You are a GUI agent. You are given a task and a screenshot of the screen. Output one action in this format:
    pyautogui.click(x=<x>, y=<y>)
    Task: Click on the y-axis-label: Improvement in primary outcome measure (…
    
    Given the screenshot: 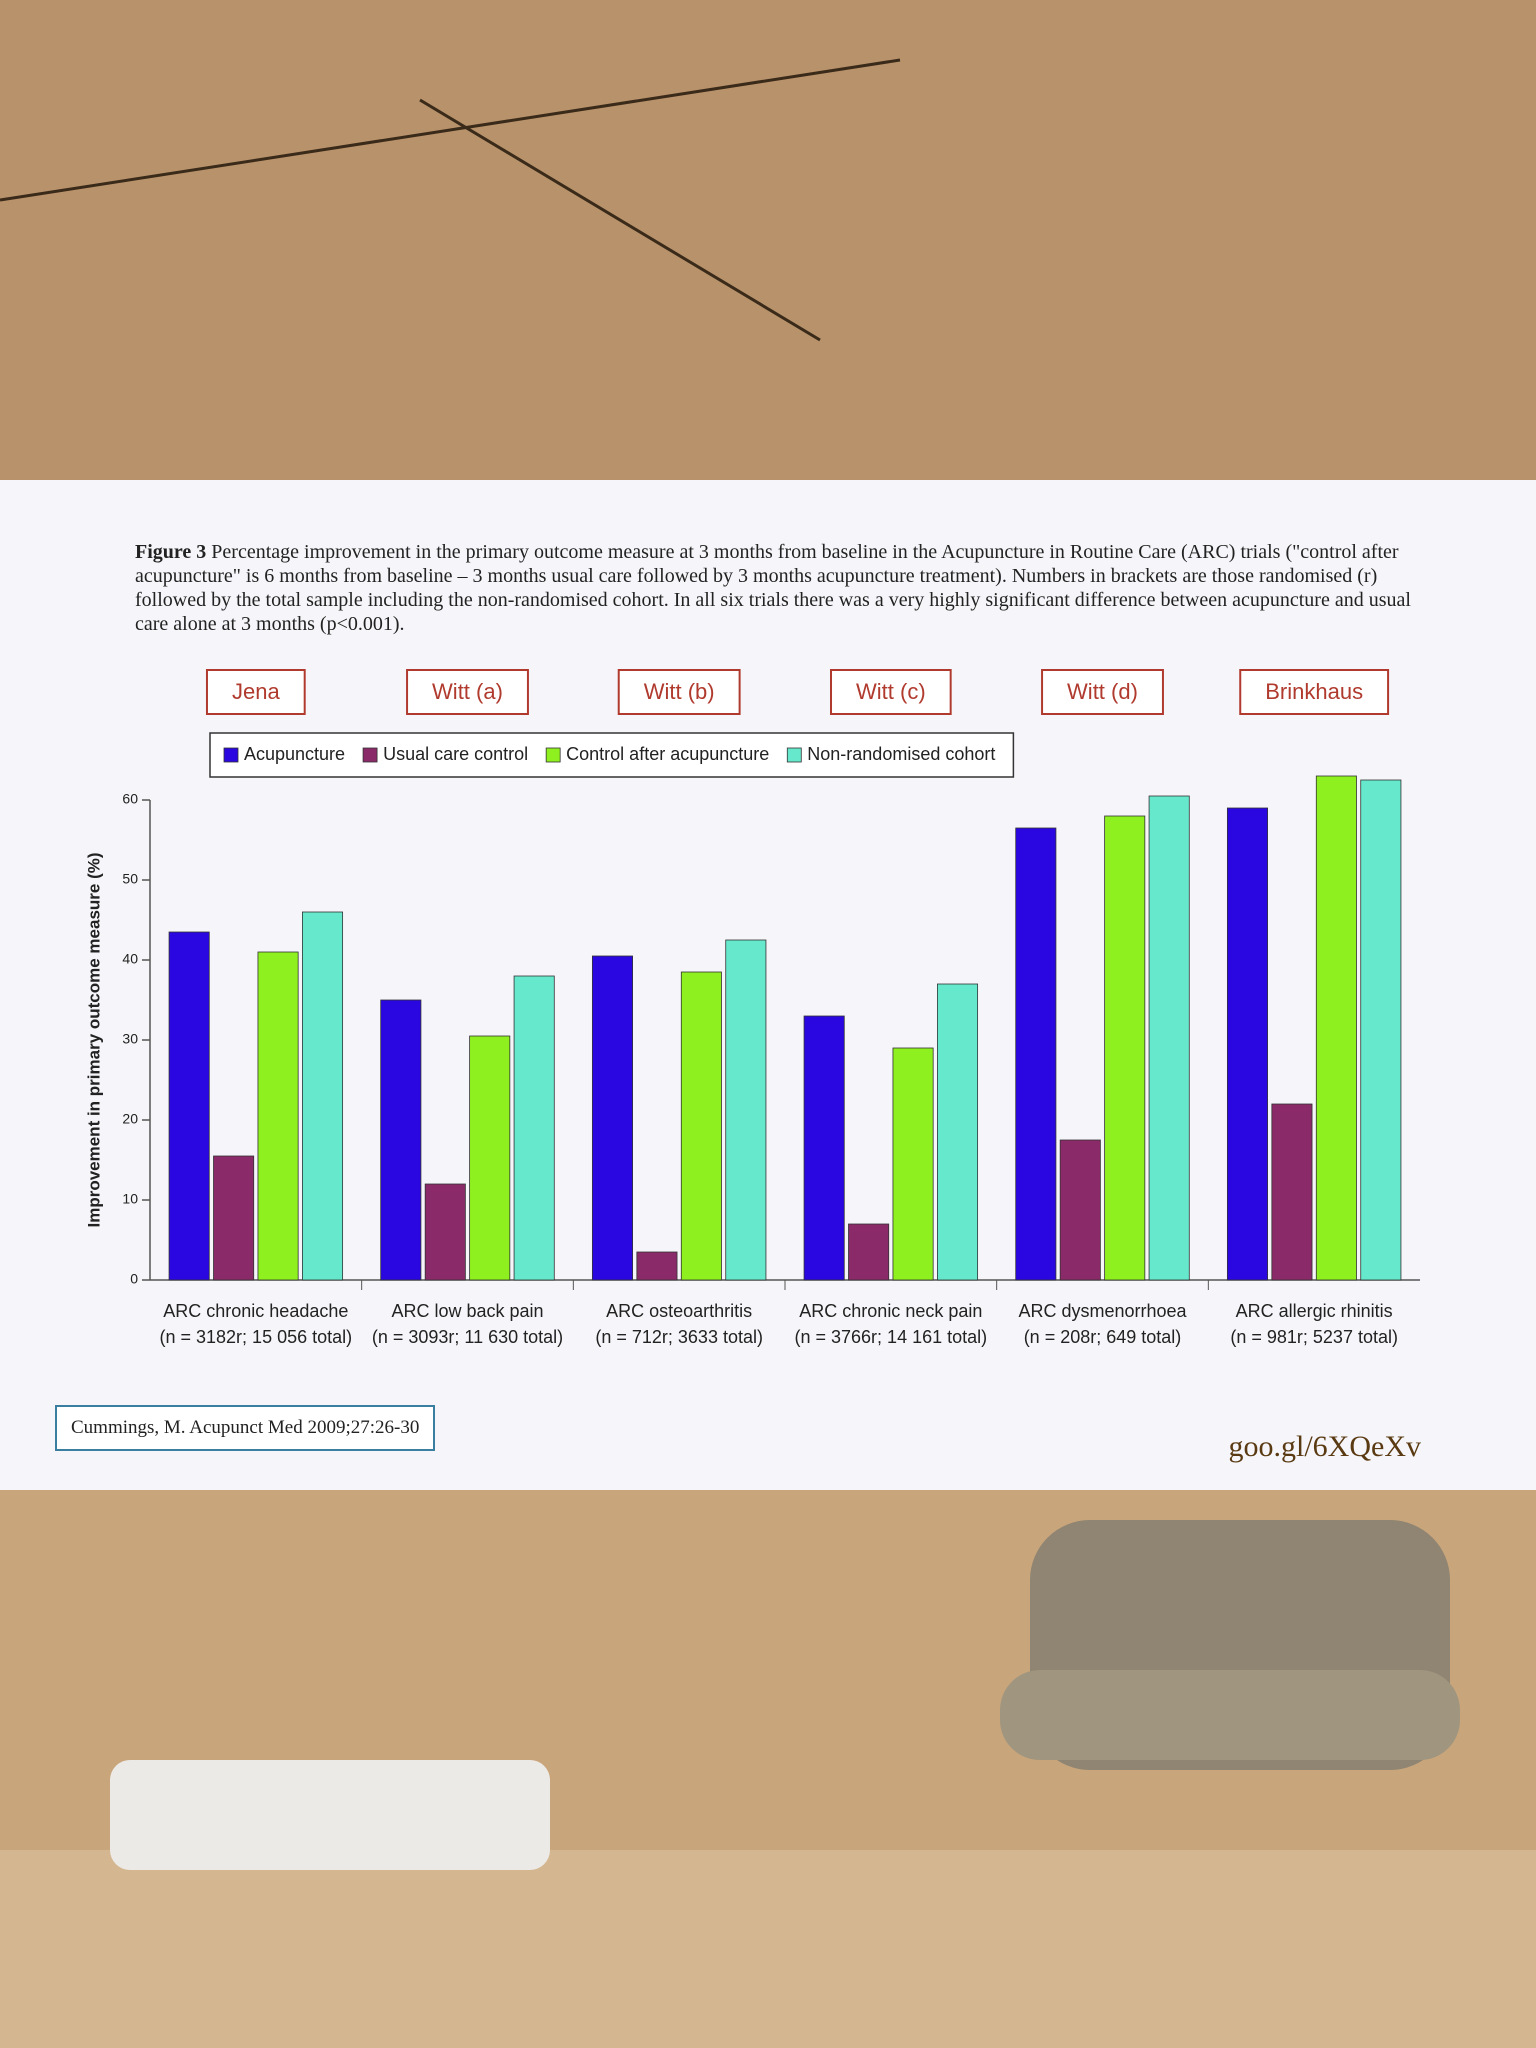 What is the action you would take?
    pyautogui.click(x=93, y=1039)
    